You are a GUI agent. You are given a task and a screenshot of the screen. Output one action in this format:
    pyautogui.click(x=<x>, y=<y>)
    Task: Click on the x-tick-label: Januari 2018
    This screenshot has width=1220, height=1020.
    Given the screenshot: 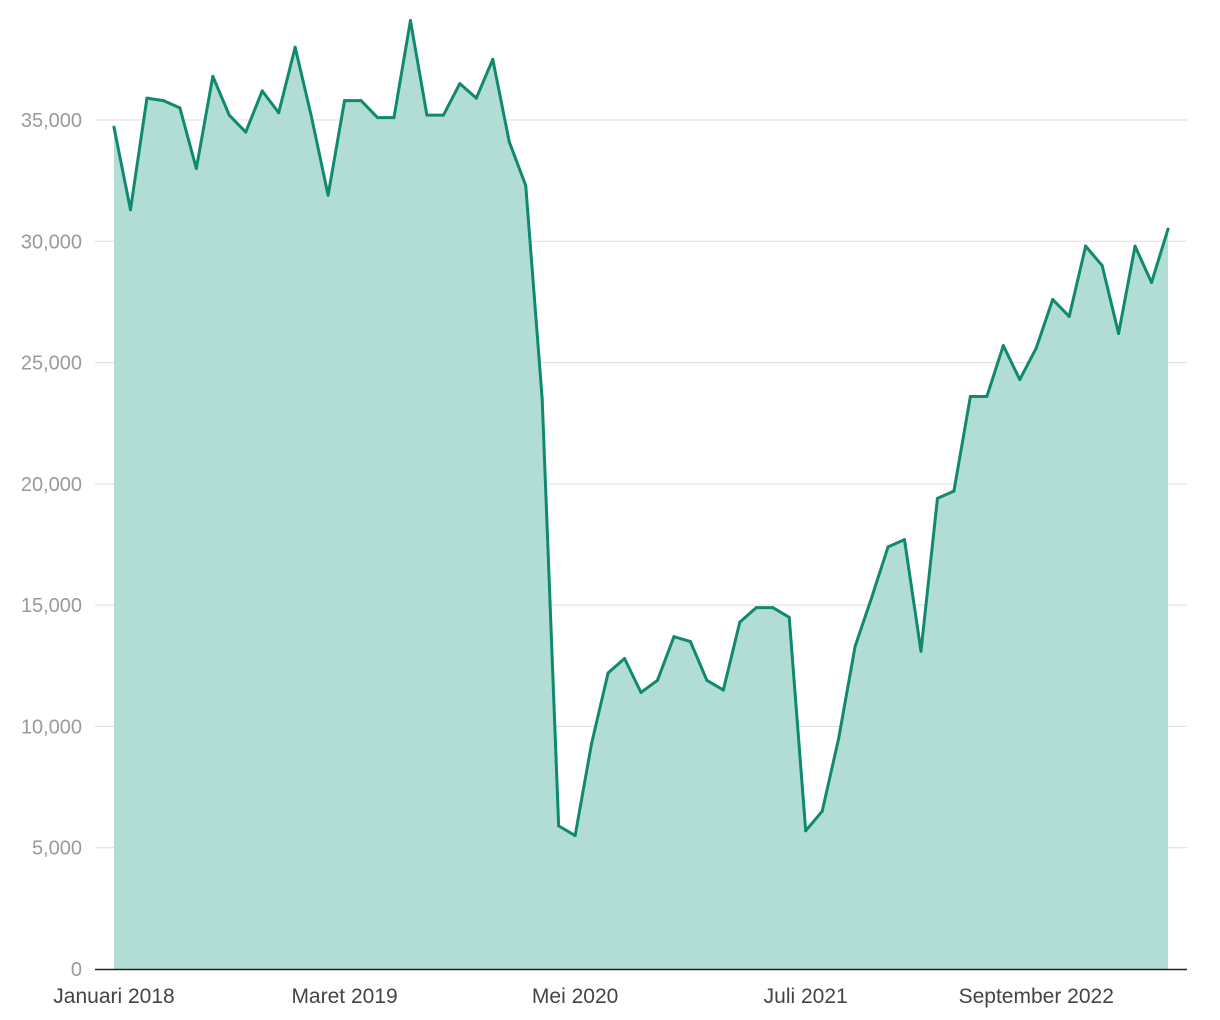 What is the action you would take?
    pyautogui.click(x=113, y=996)
    